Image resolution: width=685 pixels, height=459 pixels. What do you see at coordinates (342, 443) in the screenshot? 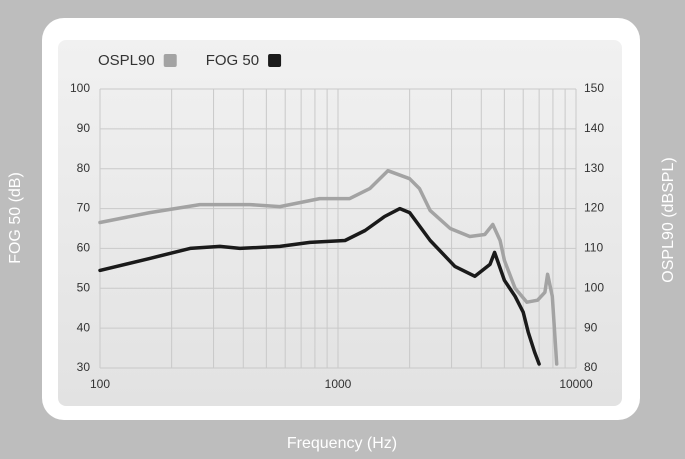
I see `x-axis-title: Frequency (Hz)` at bounding box center [342, 443].